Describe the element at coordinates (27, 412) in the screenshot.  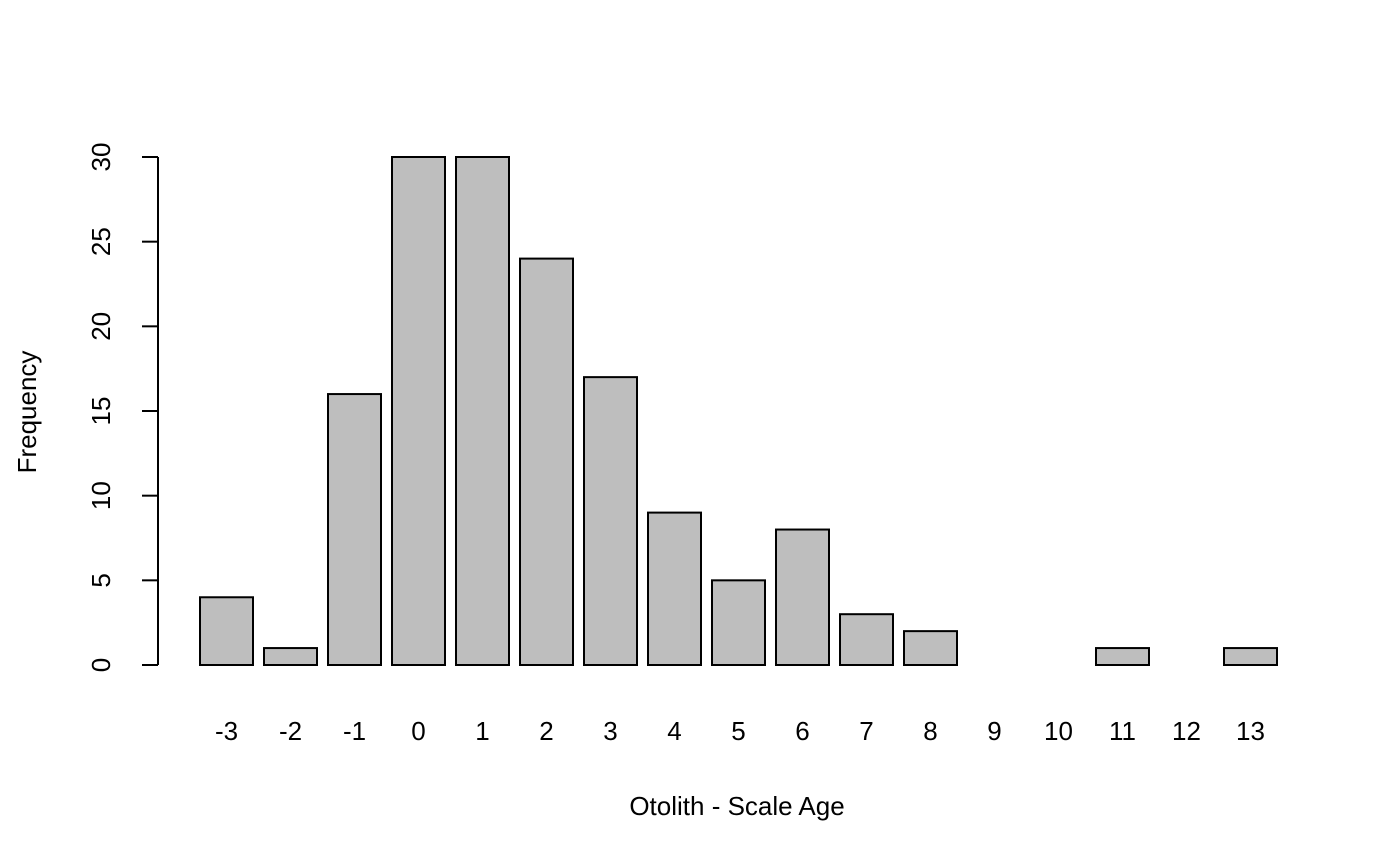
I see `y-axis-title: Frequency` at that location.